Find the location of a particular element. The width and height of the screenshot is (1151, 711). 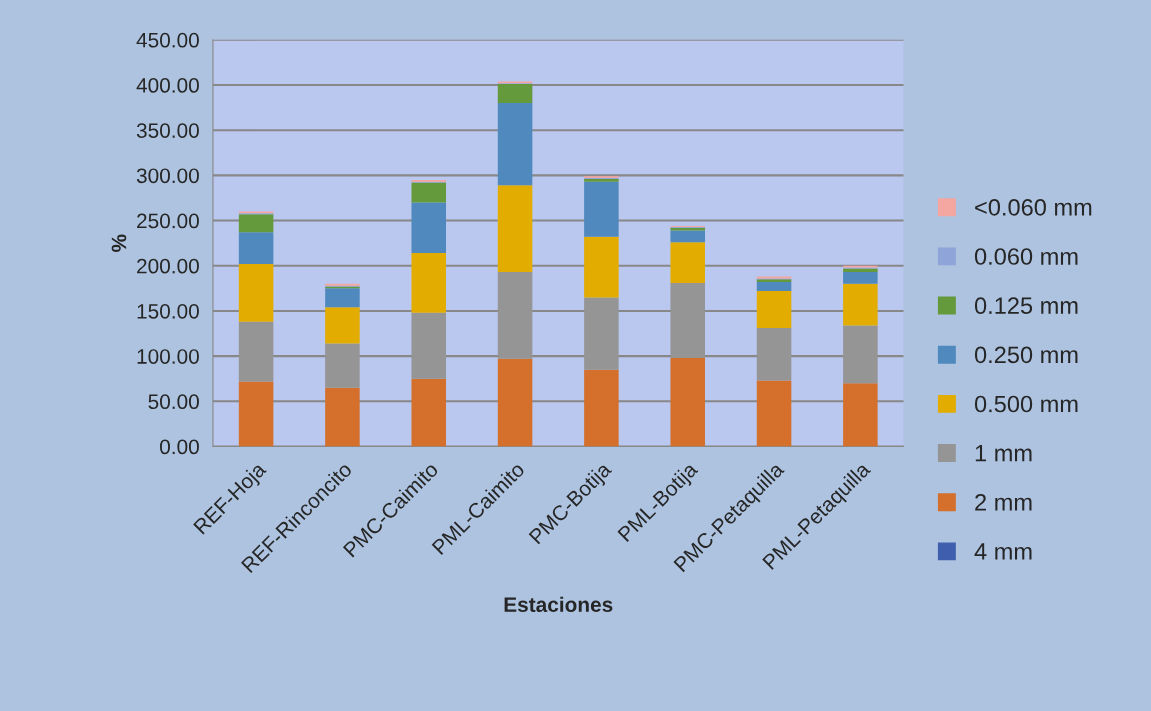

y-tick-label: 50.00 is located at coordinates (173, 402).